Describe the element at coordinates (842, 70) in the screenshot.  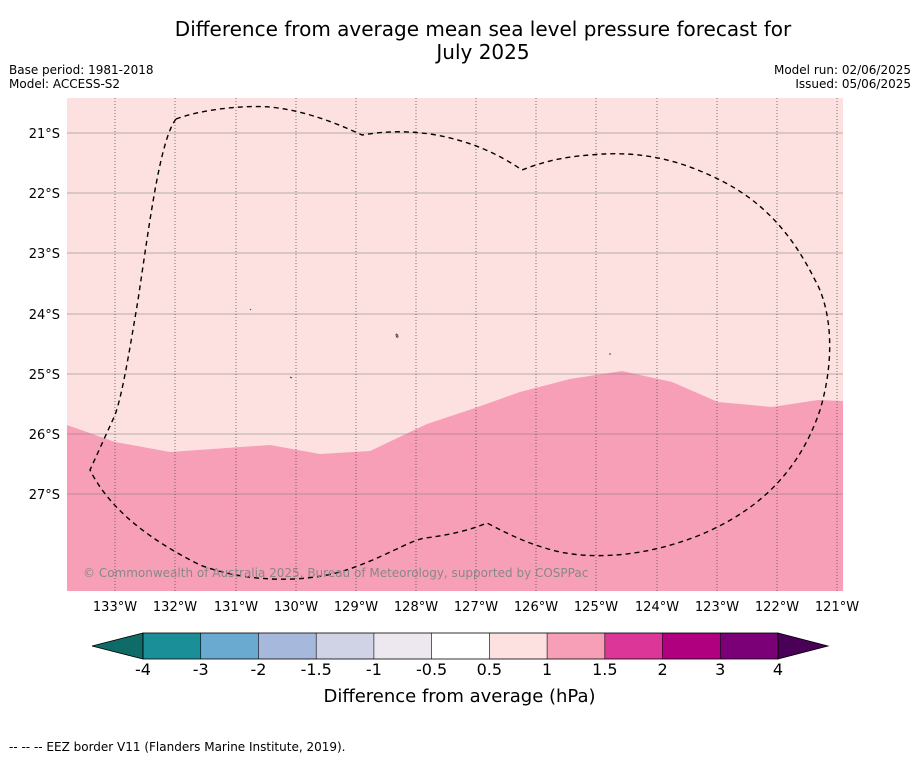
I see `model-run-text: Model run: 02/06/2025` at that location.